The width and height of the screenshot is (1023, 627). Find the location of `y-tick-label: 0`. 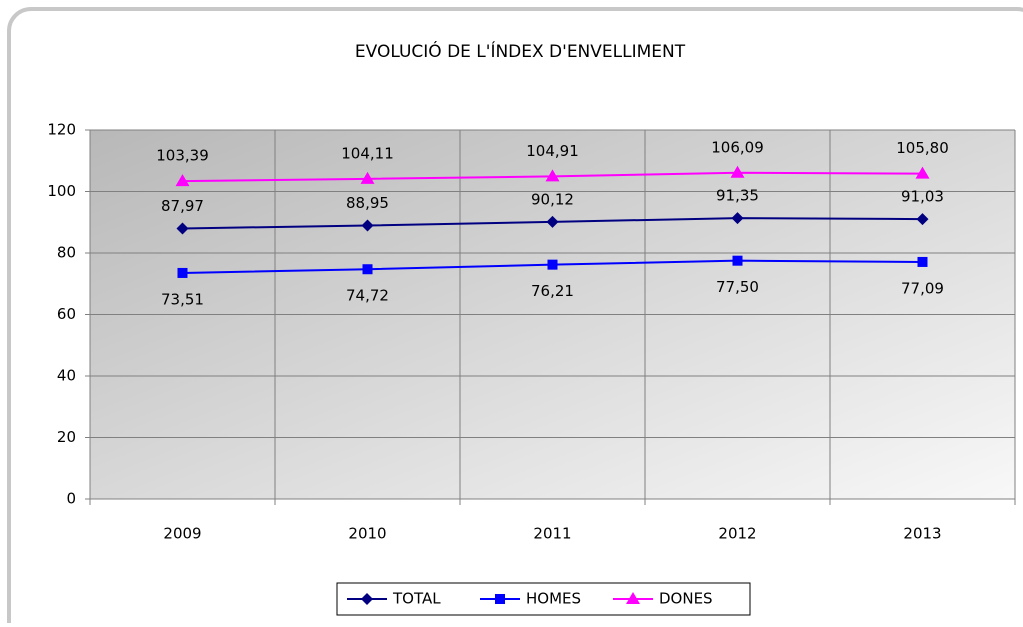

y-tick-label: 0 is located at coordinates (71, 499).